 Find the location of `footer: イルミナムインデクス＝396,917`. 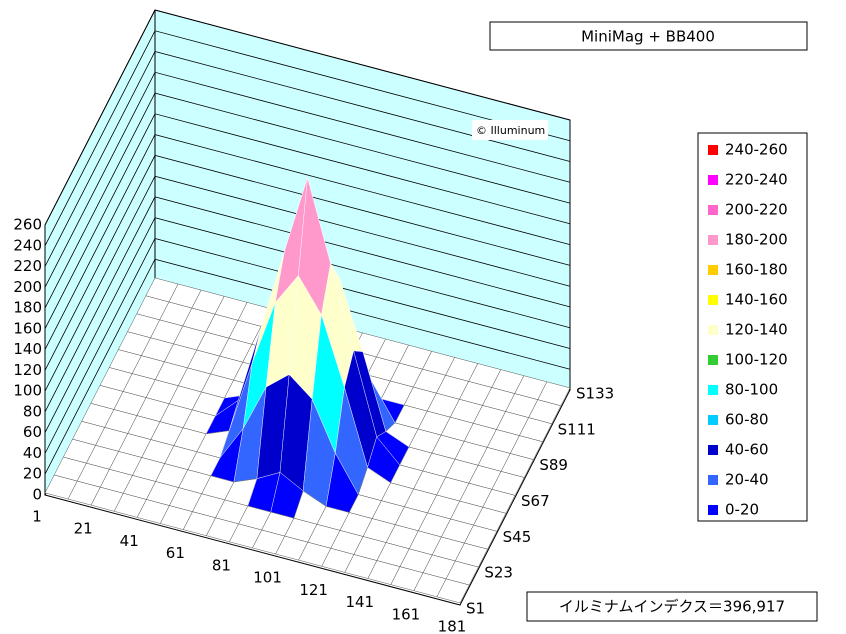

footer: イルミナムインデクス＝396,917 is located at coordinates (672, 607).